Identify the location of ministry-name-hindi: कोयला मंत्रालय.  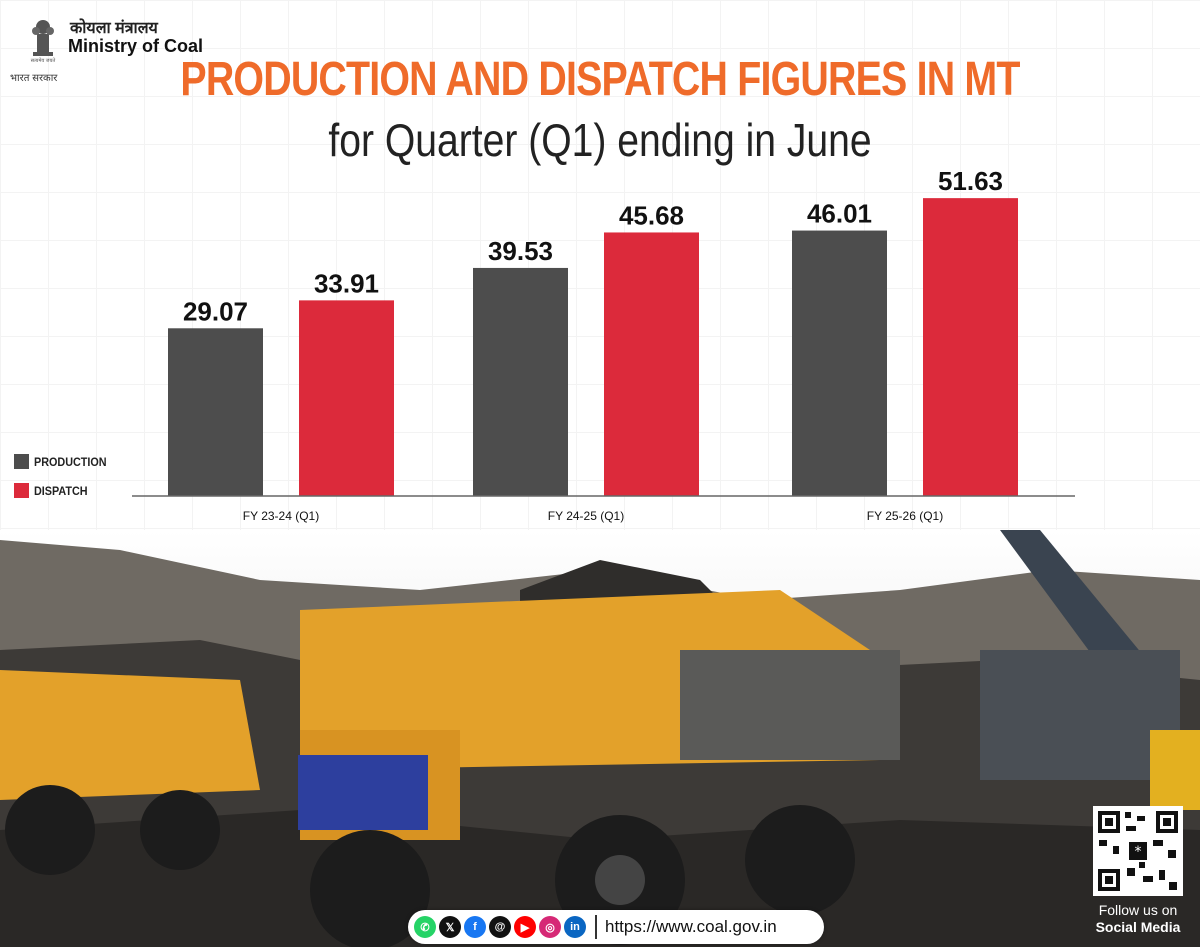
(114, 28).